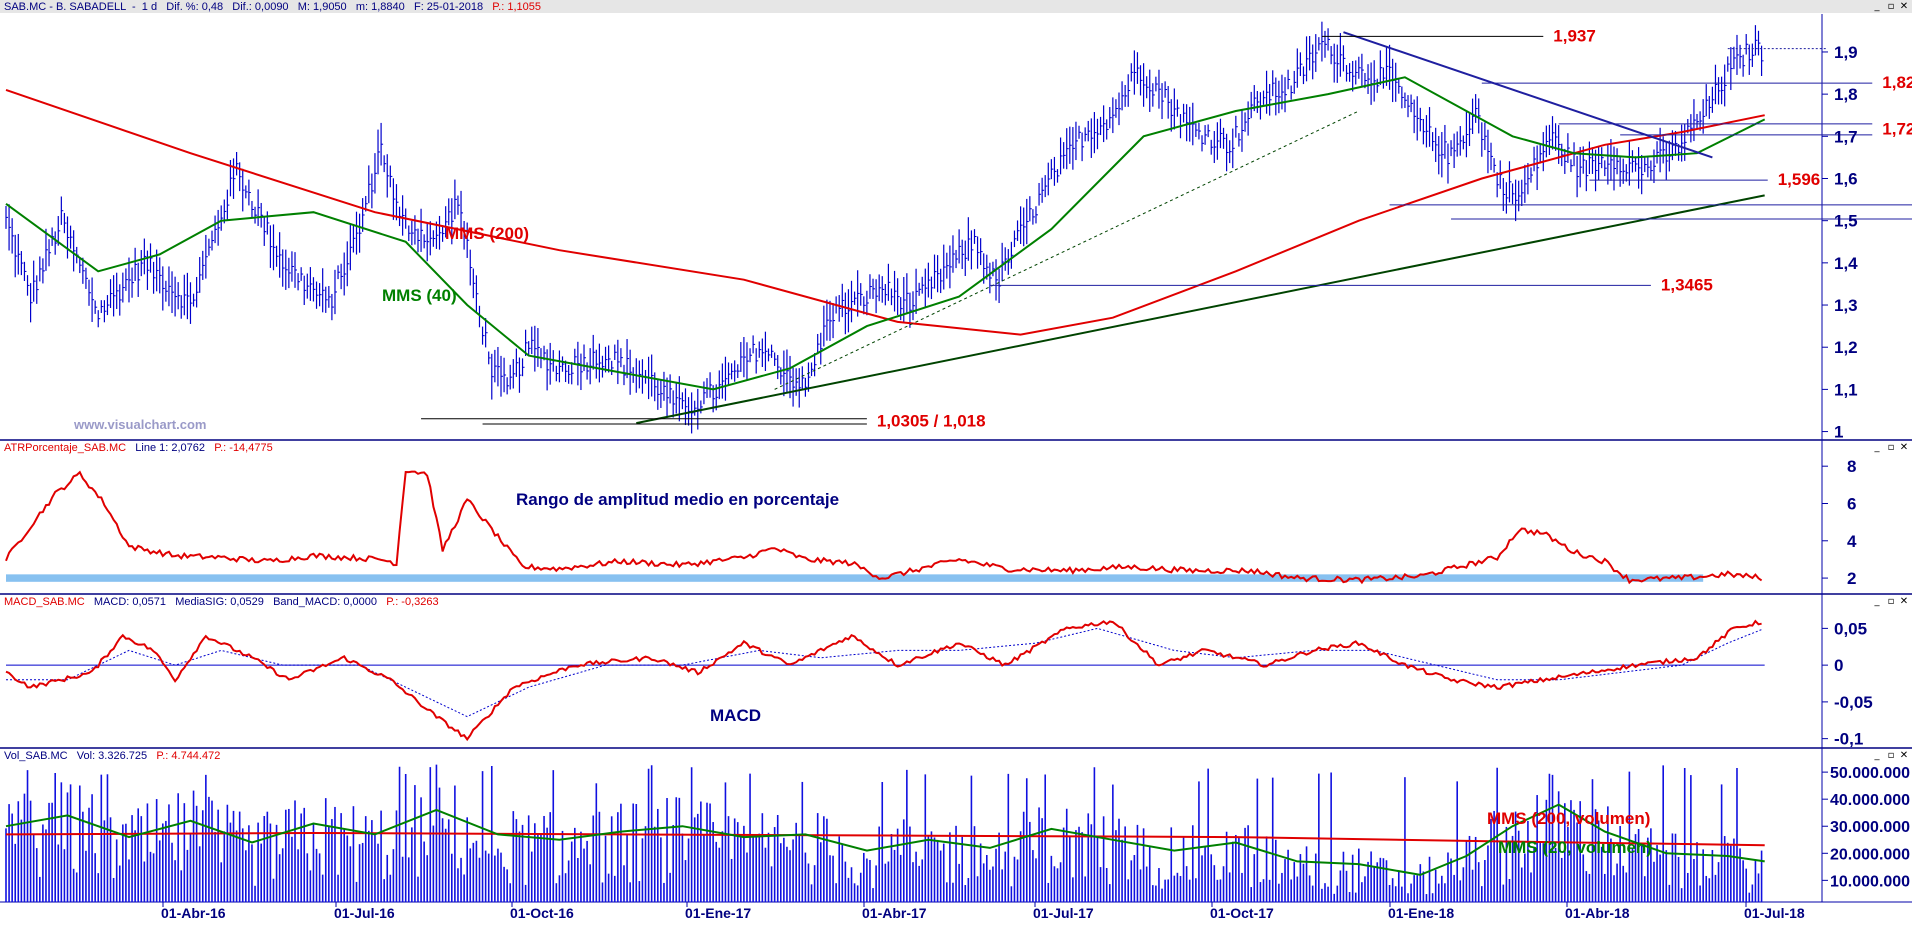  What do you see at coordinates (1774, 913) in the screenshot?
I see `x-tick-label: 01-Jul-18` at bounding box center [1774, 913].